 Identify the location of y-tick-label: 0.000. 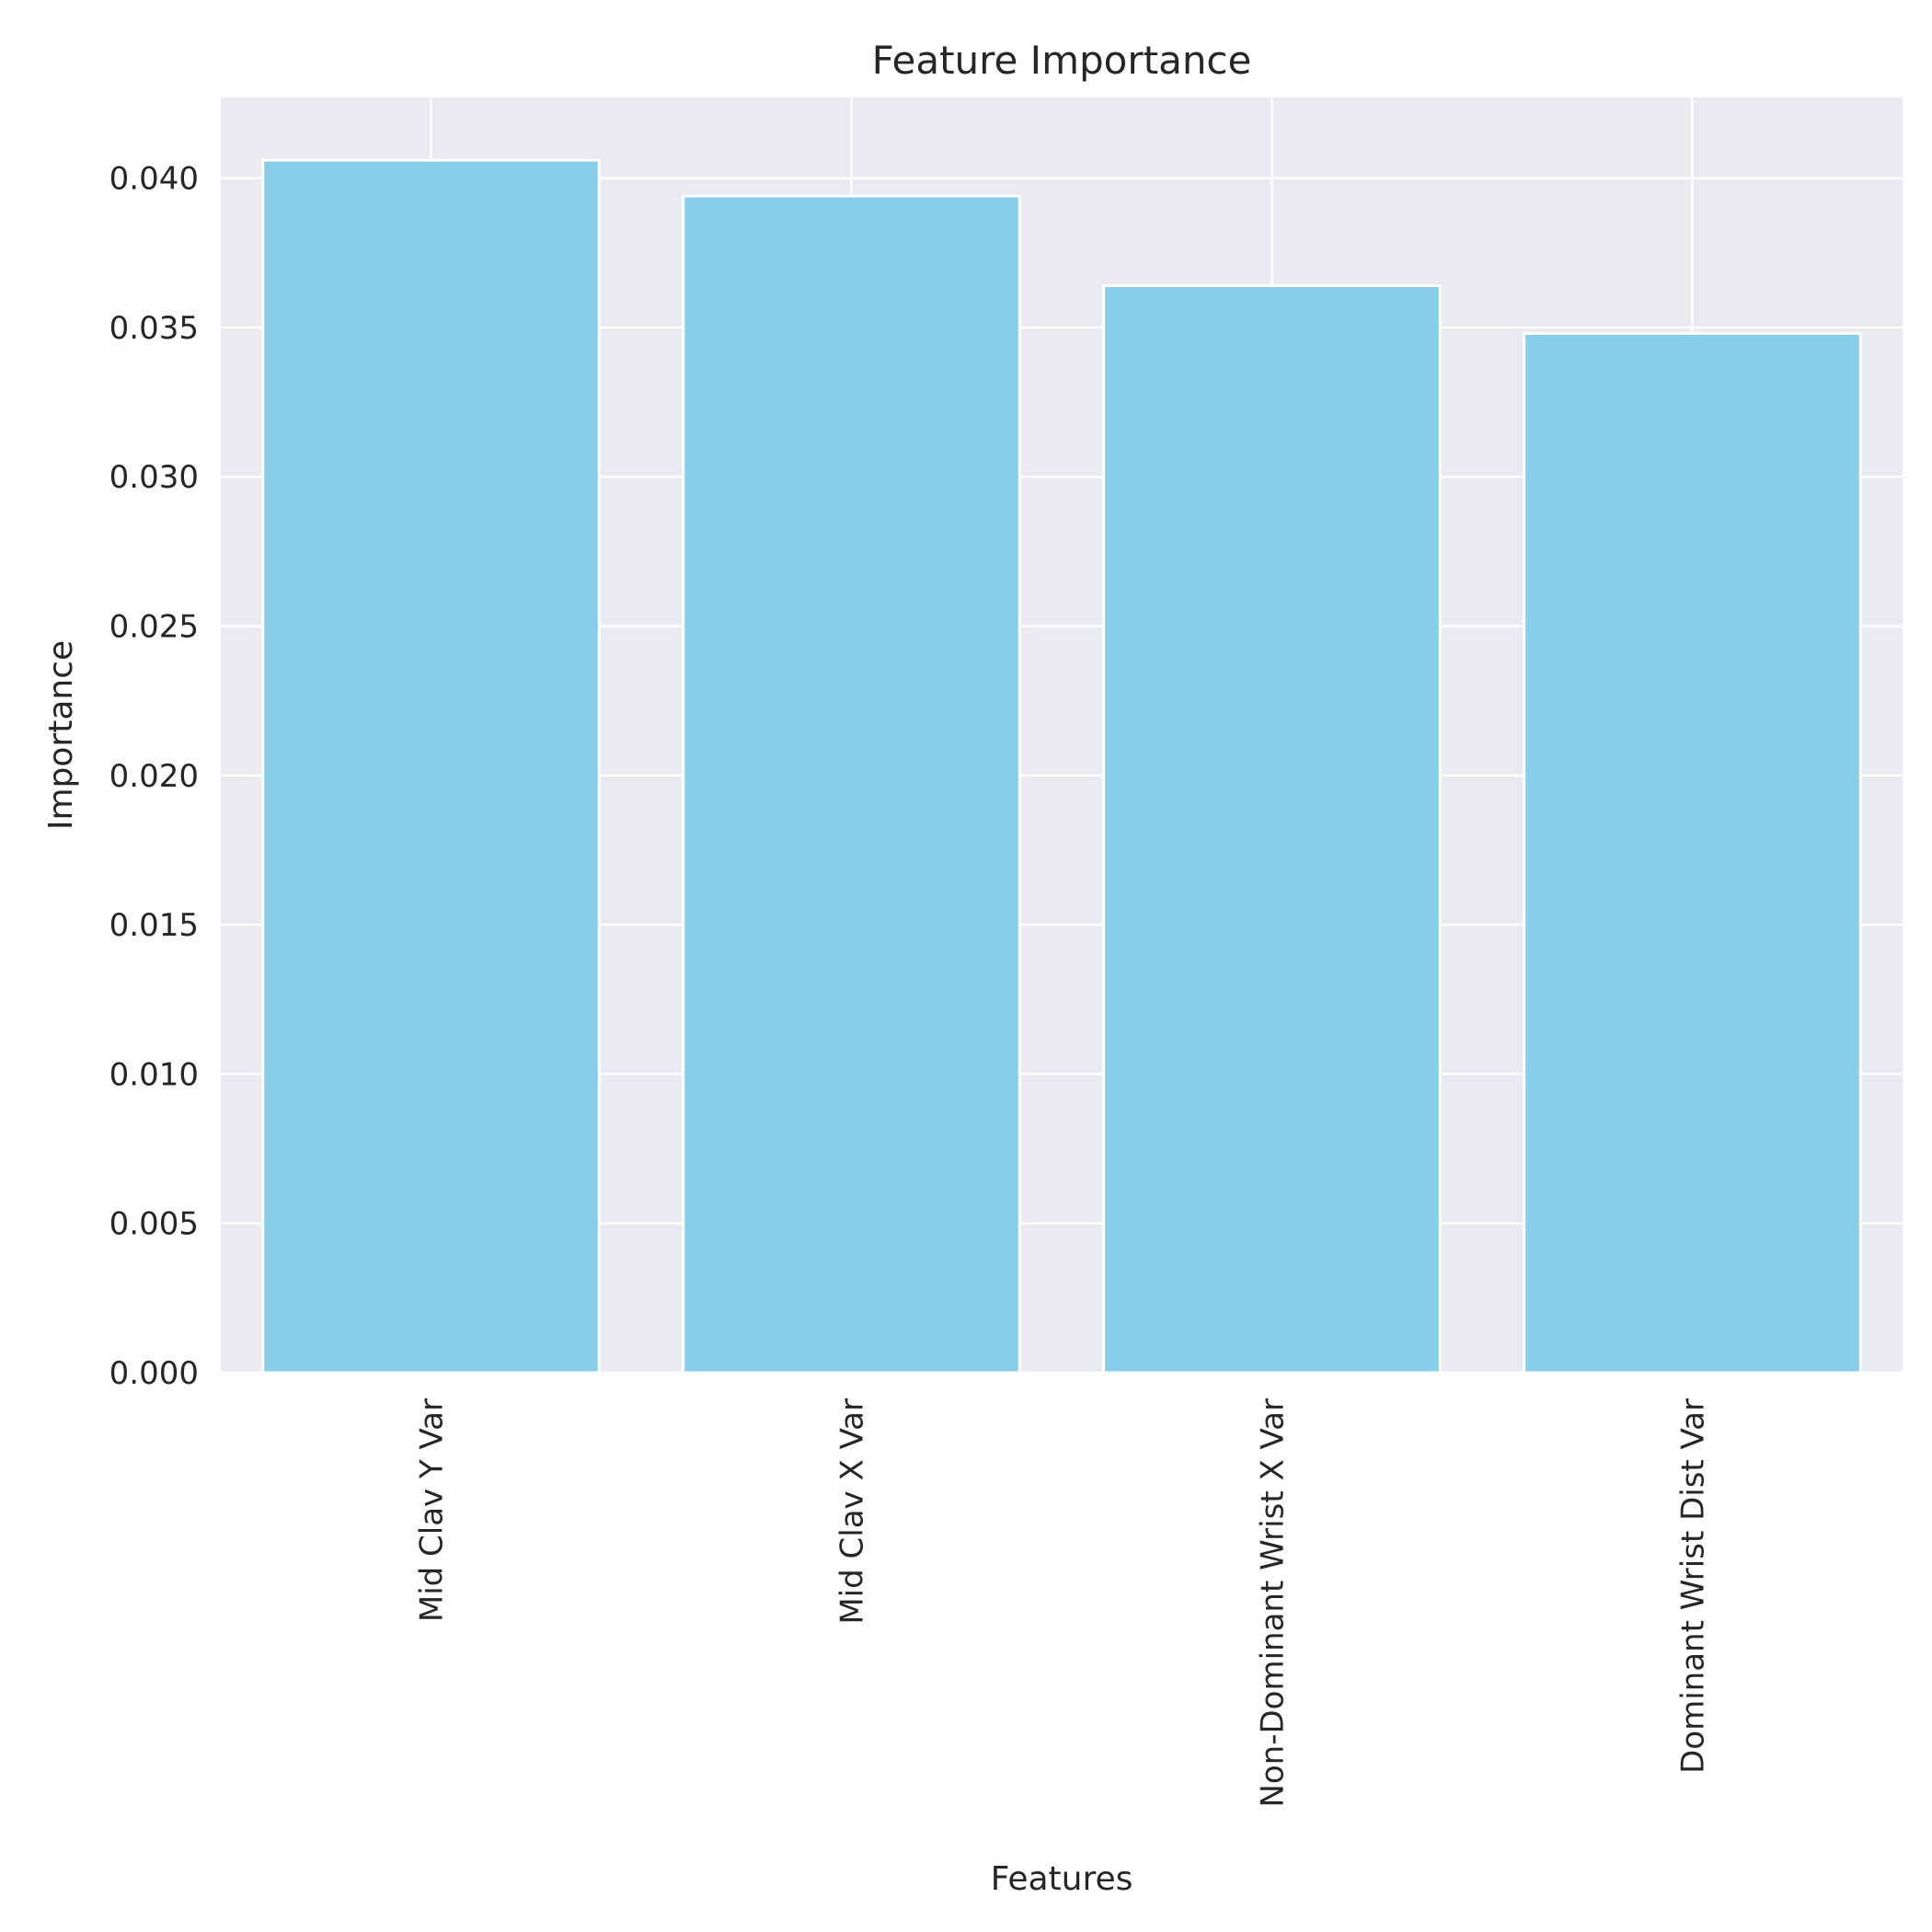
(154, 1373).